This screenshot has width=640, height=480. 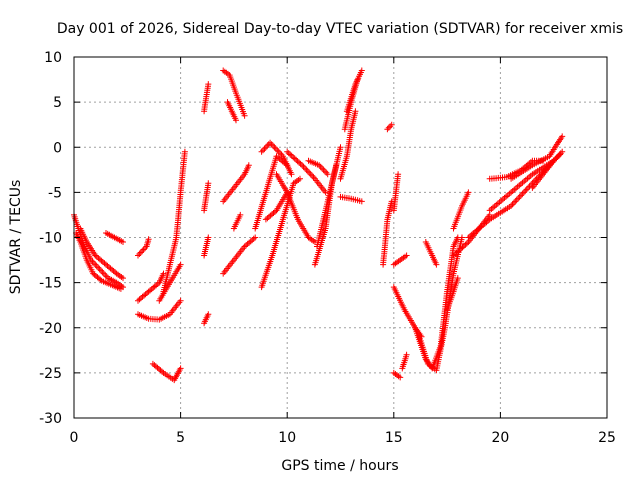 What do you see at coordinates (16, 237) in the screenshot?
I see `y-axis-label: SDTVAR / TECUs` at bounding box center [16, 237].